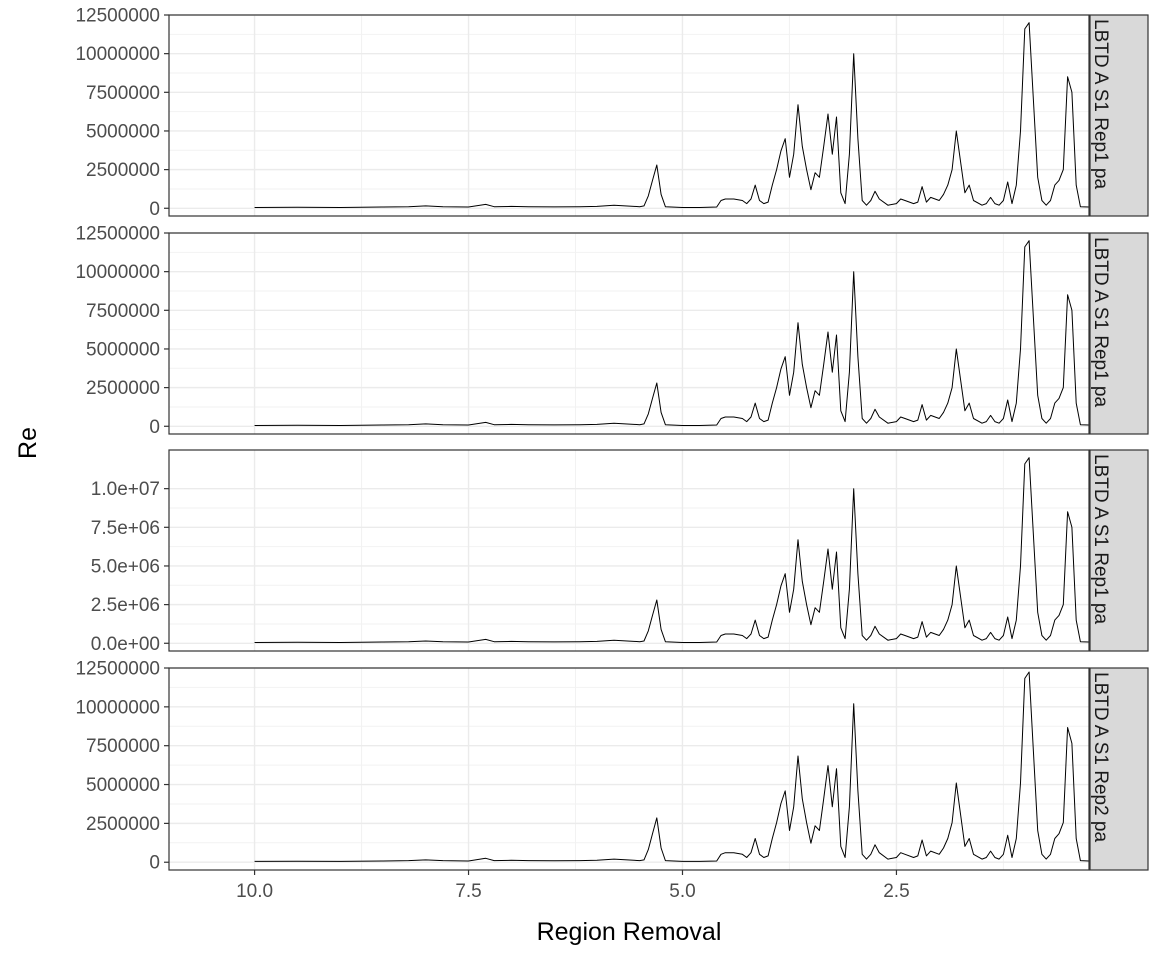 The width and height of the screenshot is (1152, 960). Describe the element at coordinates (629, 932) in the screenshot. I see `x-axis-title: Region Removal` at that location.